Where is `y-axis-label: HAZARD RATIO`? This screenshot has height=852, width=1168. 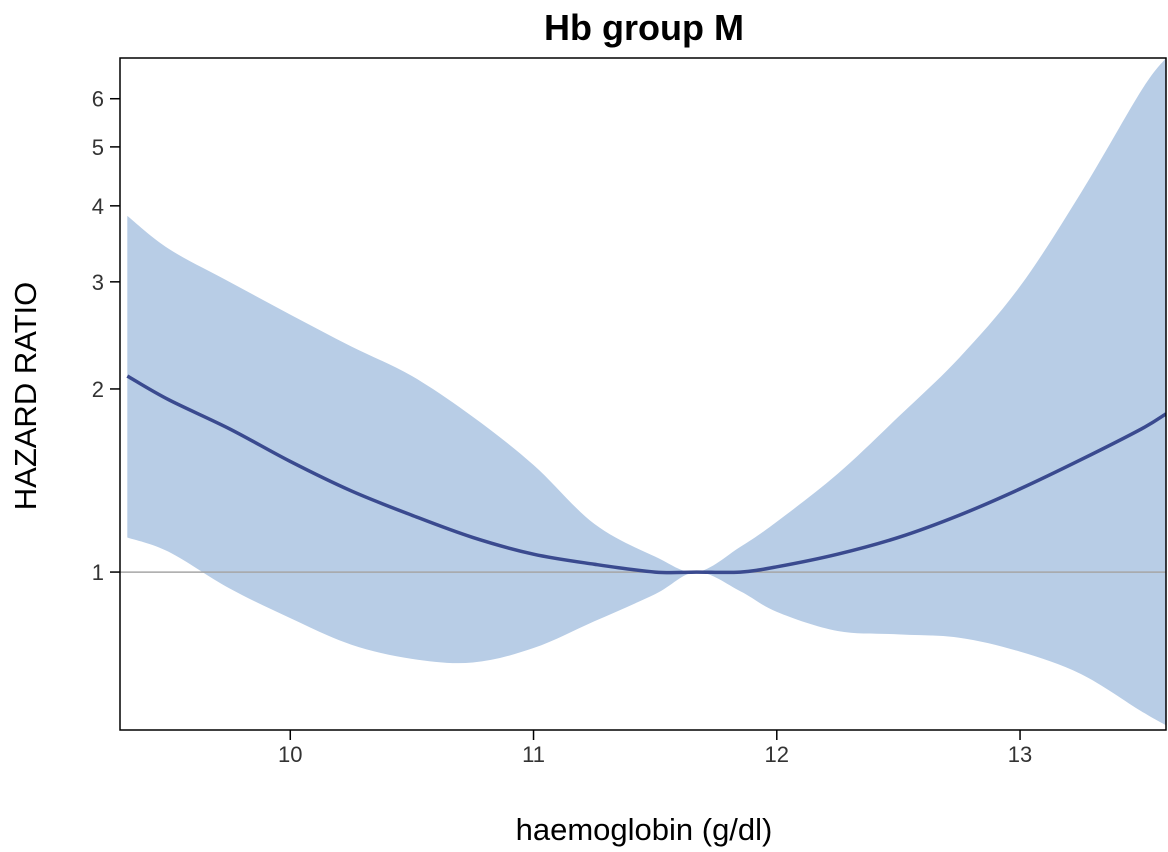
y-axis-label: HAZARD RATIO is located at coordinates (25, 396).